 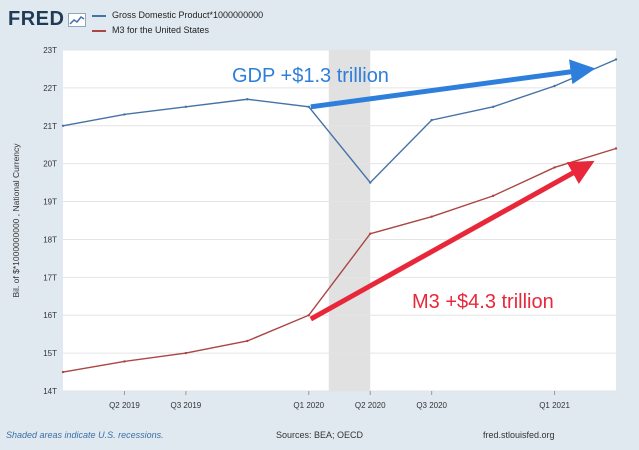 I want to click on legend-label-gdp: Gross Domestic Product*1000000000, so click(x=188, y=15).